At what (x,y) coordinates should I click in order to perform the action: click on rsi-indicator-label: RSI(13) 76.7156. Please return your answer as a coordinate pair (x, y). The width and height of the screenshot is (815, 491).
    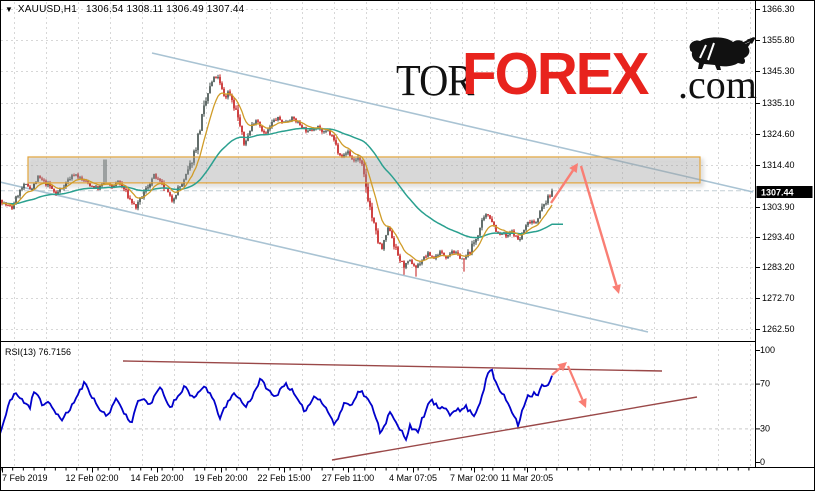
    Looking at the image, I should click on (38, 352).